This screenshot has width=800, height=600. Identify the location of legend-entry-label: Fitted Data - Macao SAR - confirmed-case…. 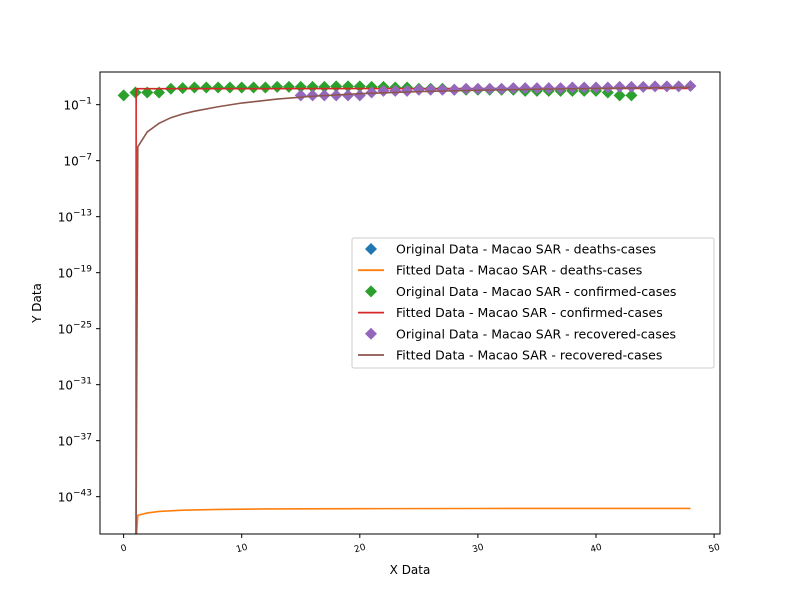
(529, 312).